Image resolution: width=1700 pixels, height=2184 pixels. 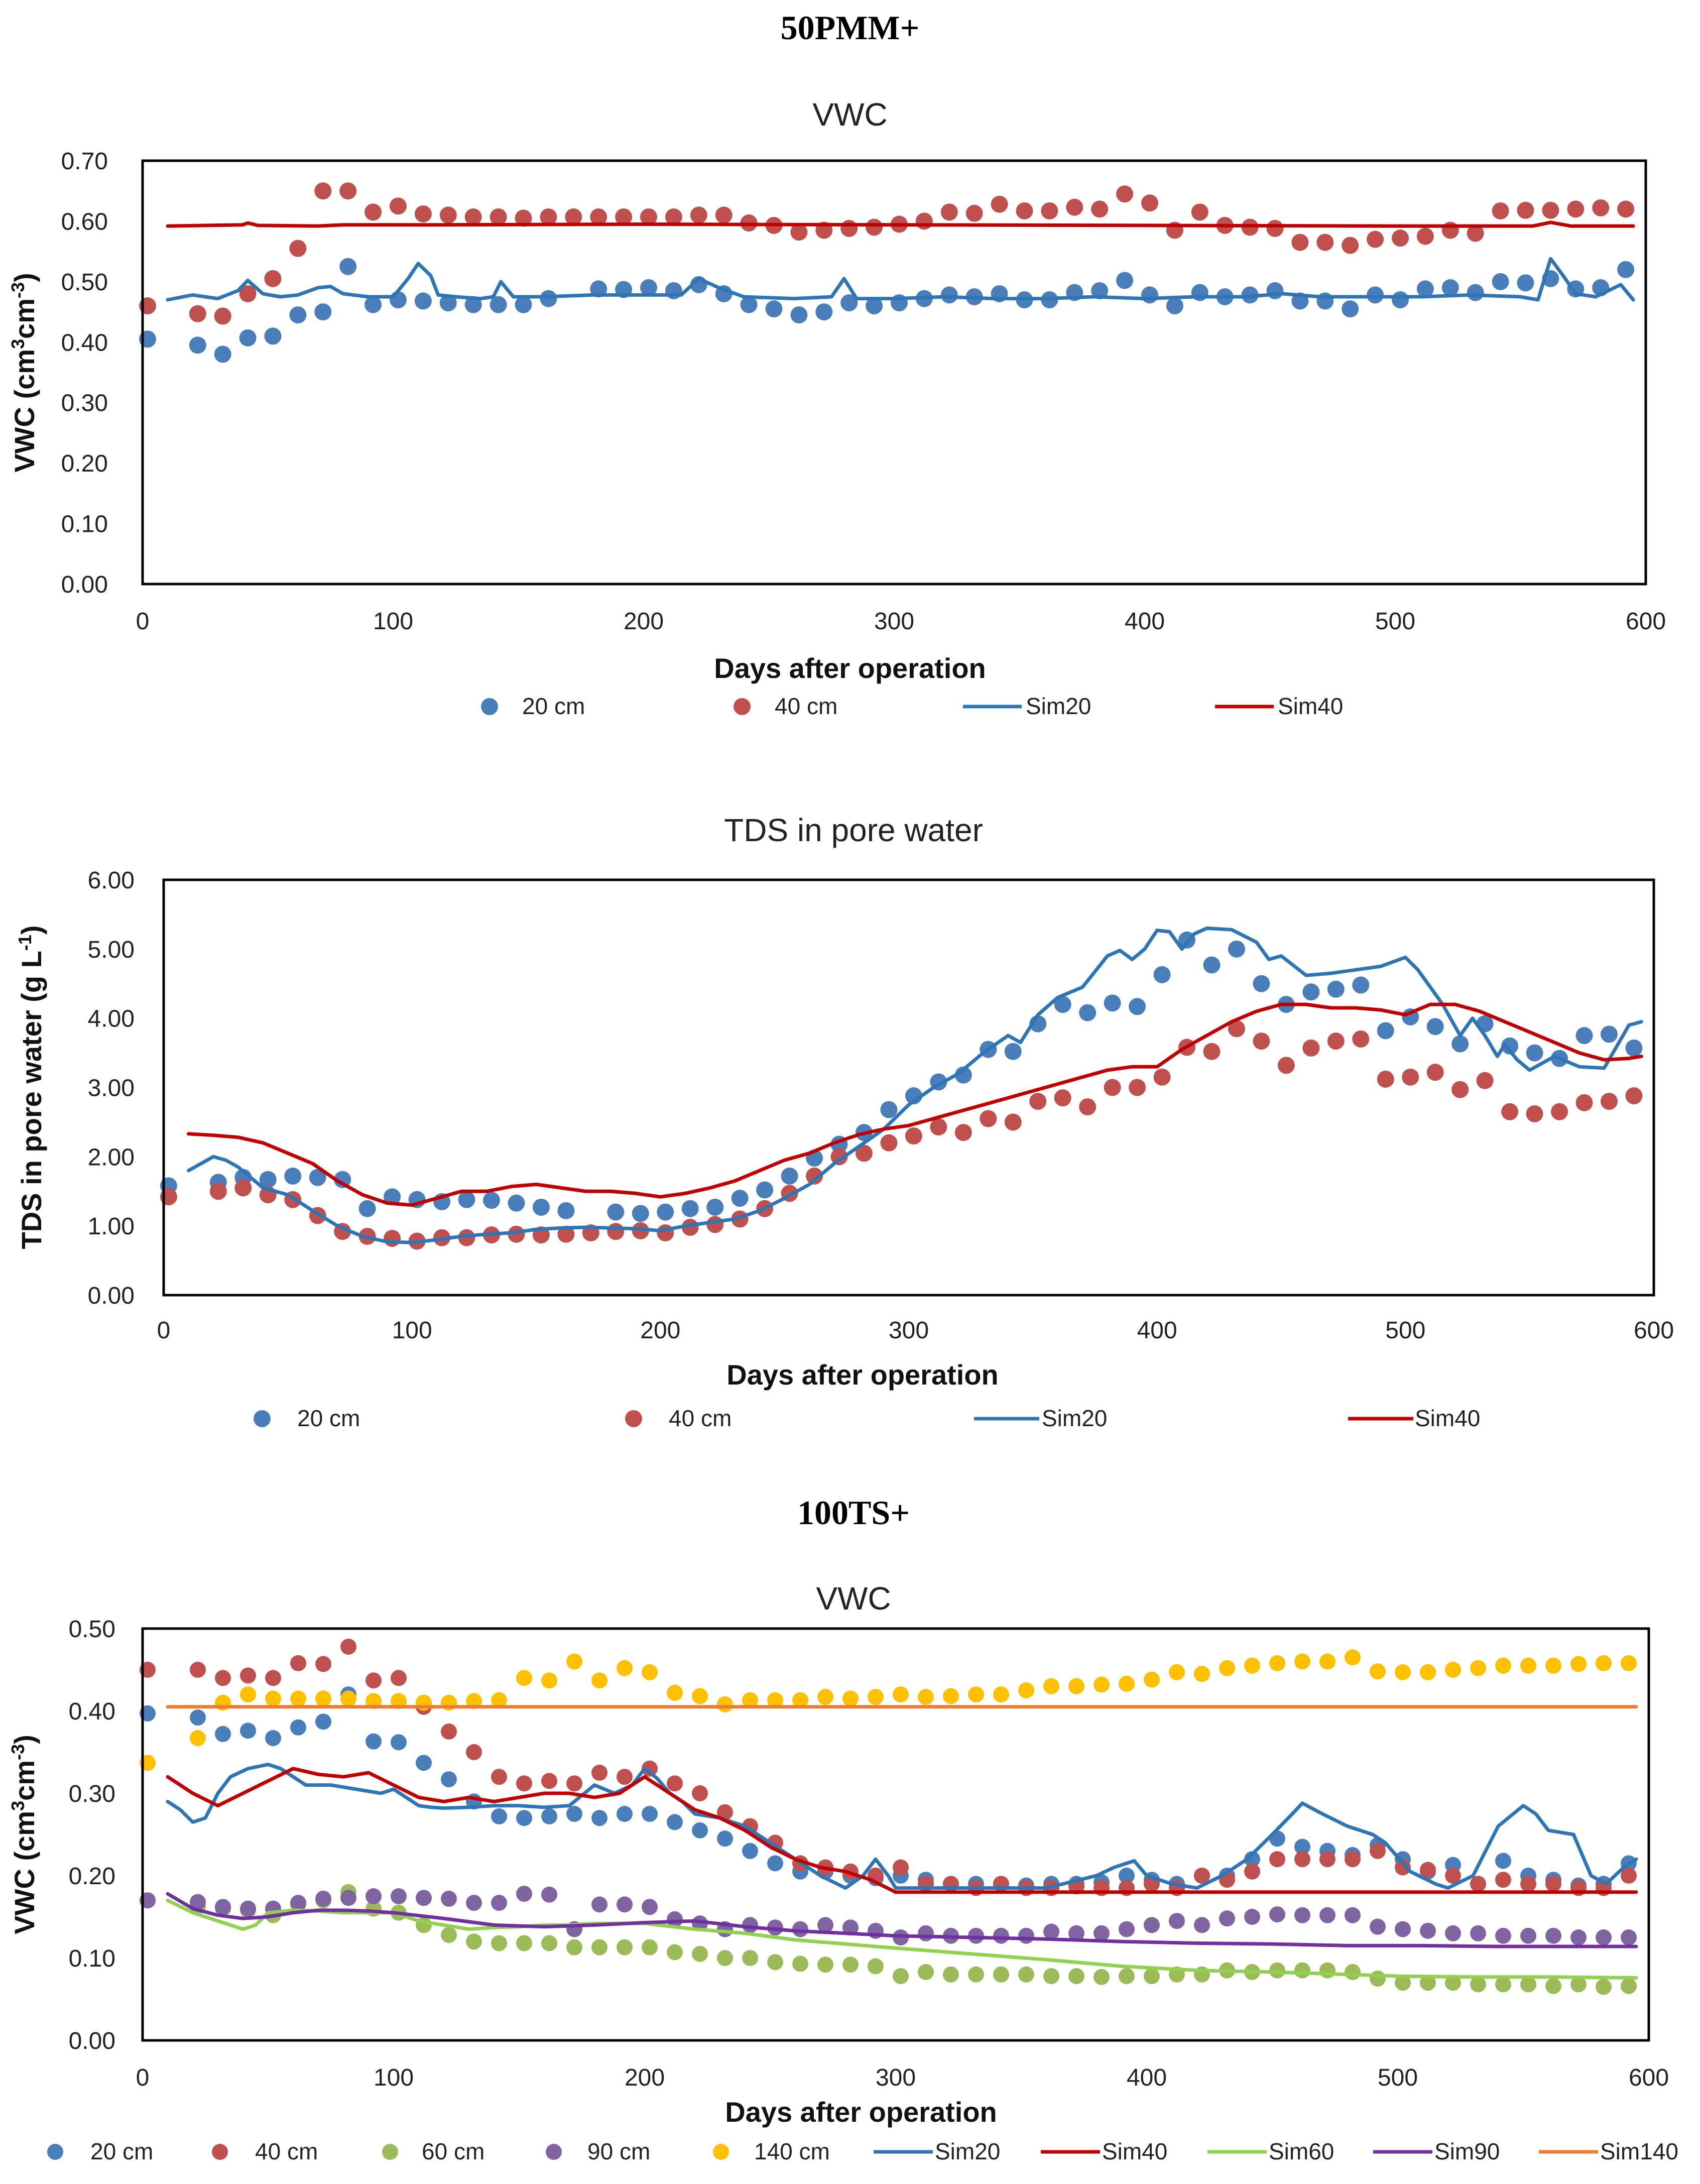 What do you see at coordinates (328, 1418) in the screenshot?
I see `legend-label: 20 cm` at bounding box center [328, 1418].